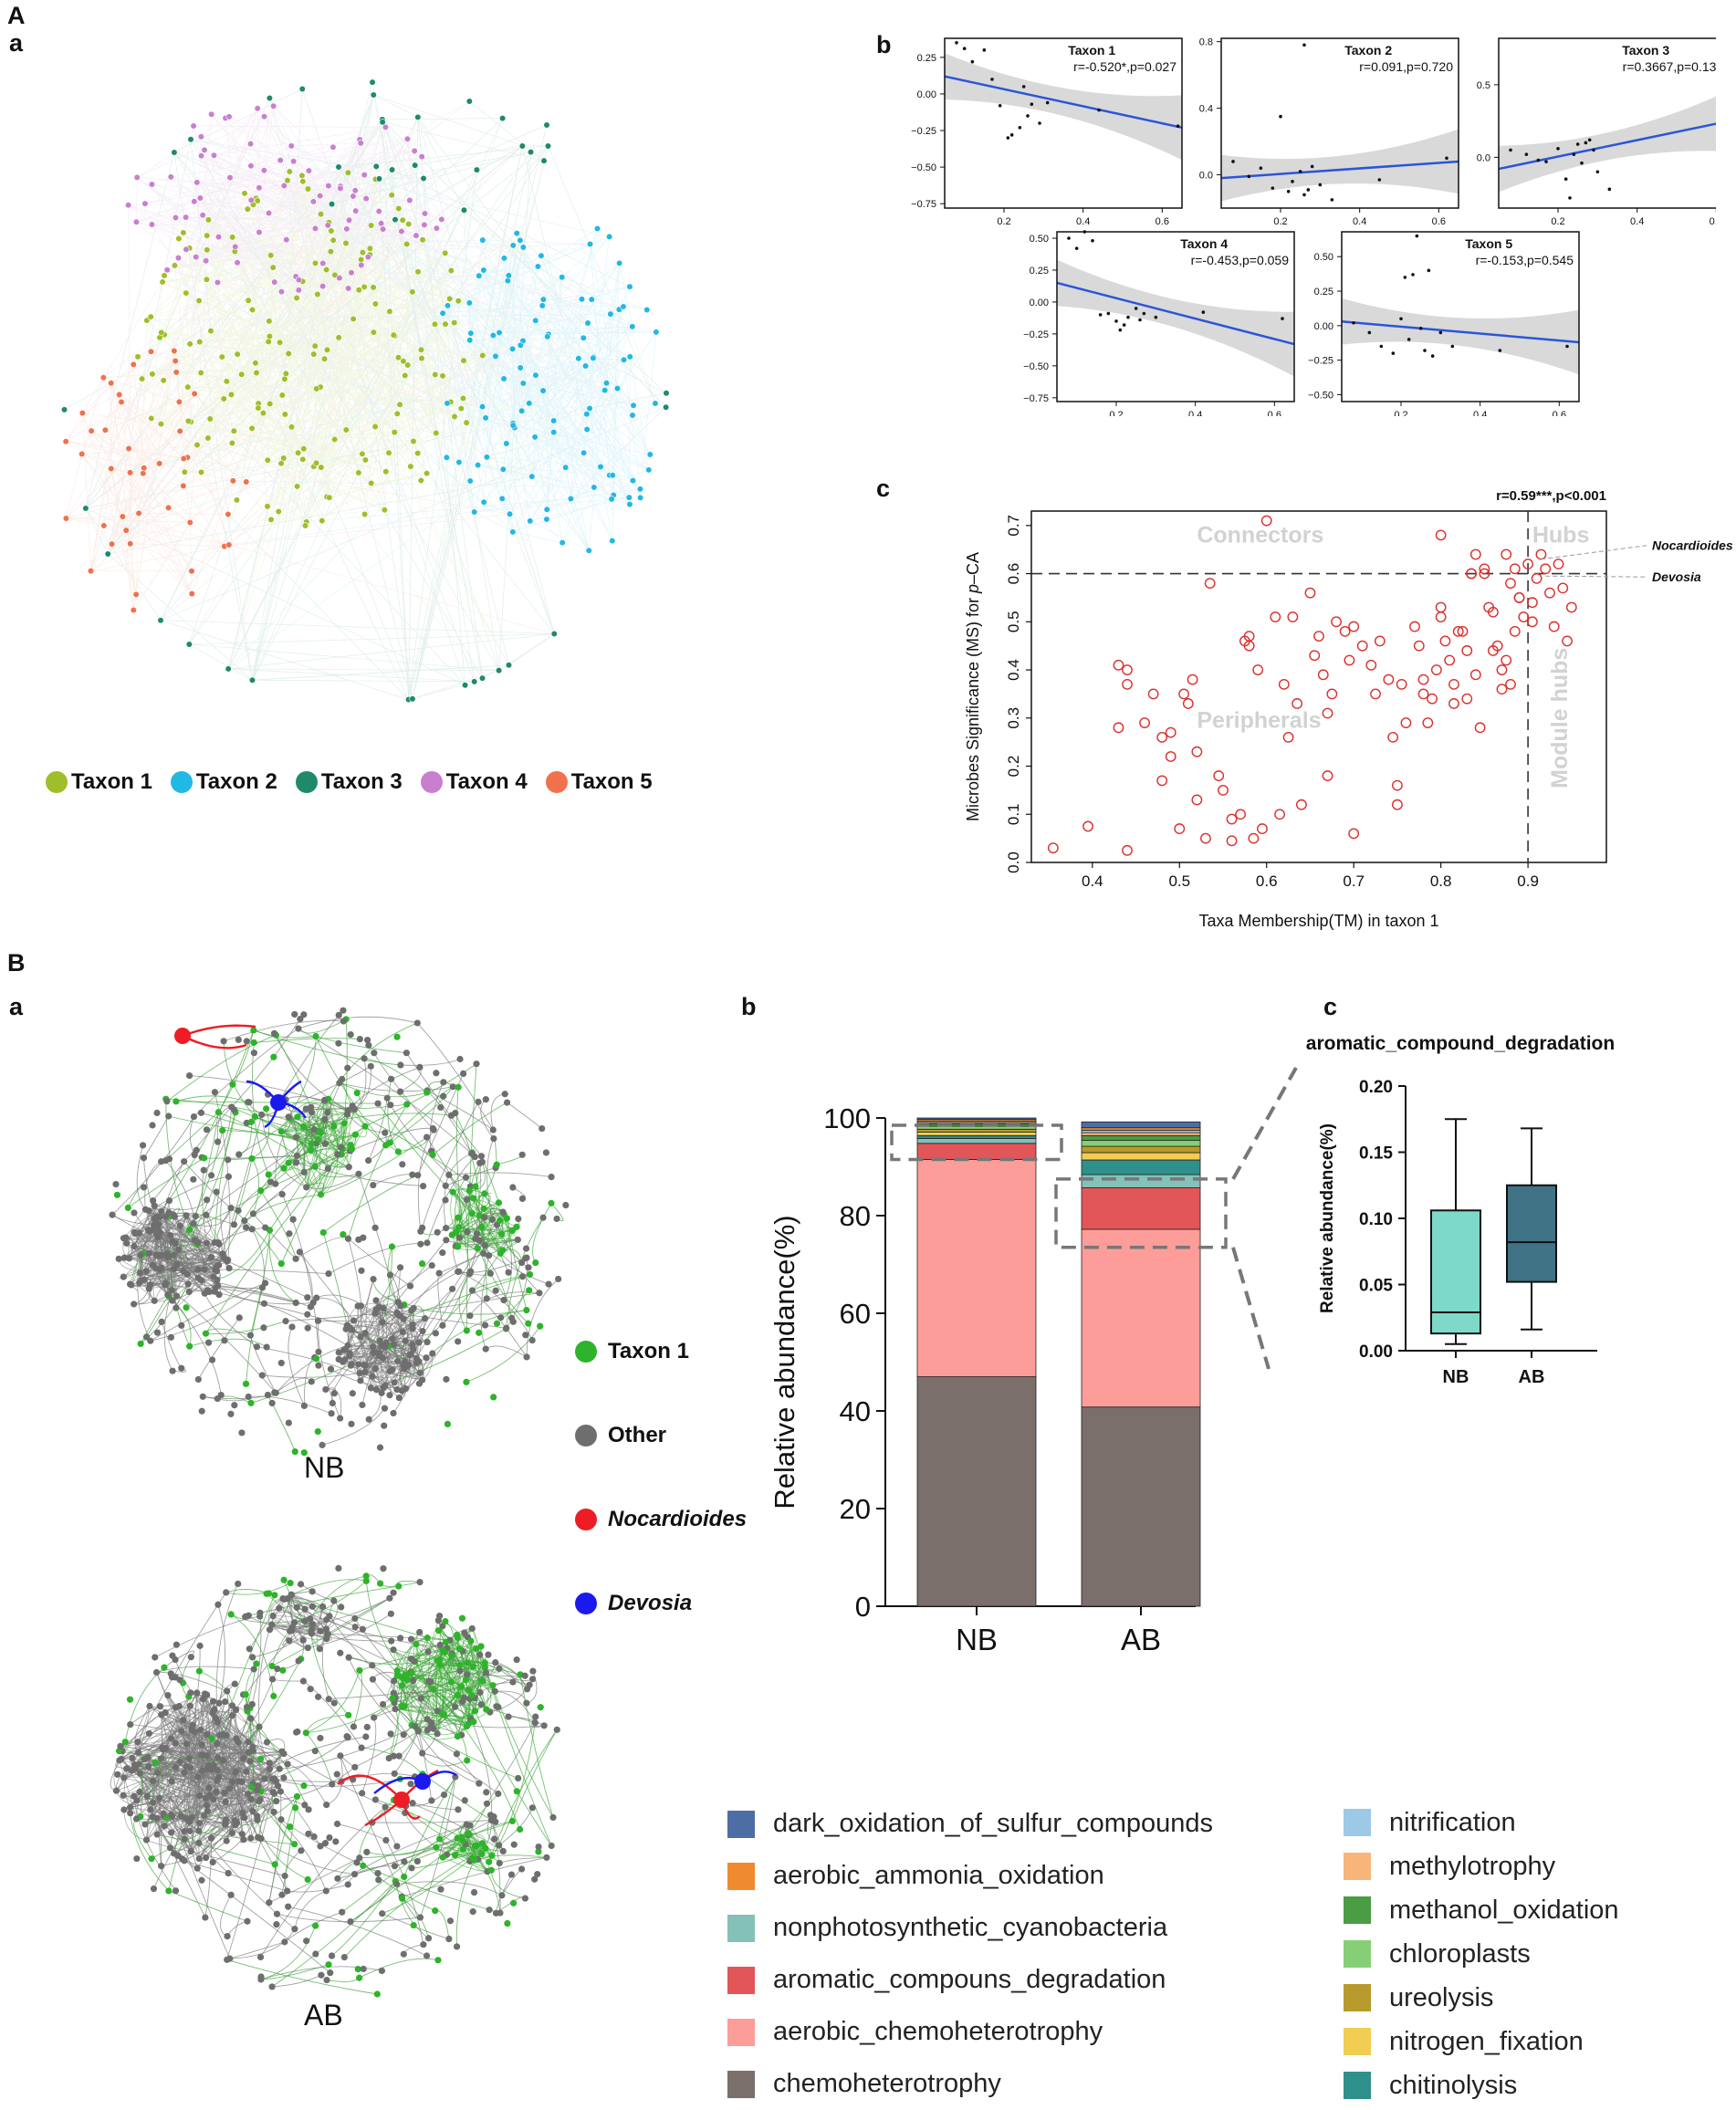 Image resolution: width=1736 pixels, height=2110 pixels. I want to click on panel-label-B: B, so click(16, 963).